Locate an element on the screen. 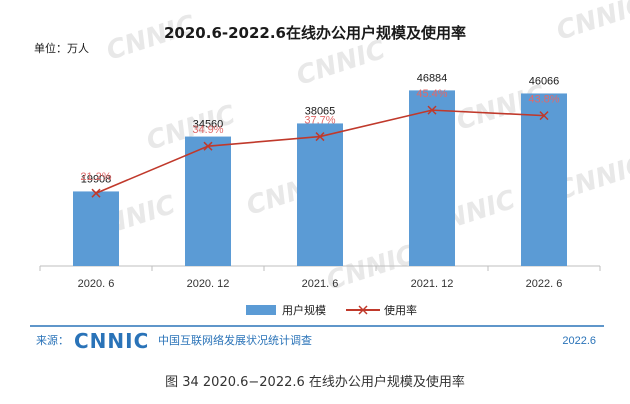 This screenshot has height=404, width=630. legend: 用户规模 使用率 is located at coordinates (331, 310).